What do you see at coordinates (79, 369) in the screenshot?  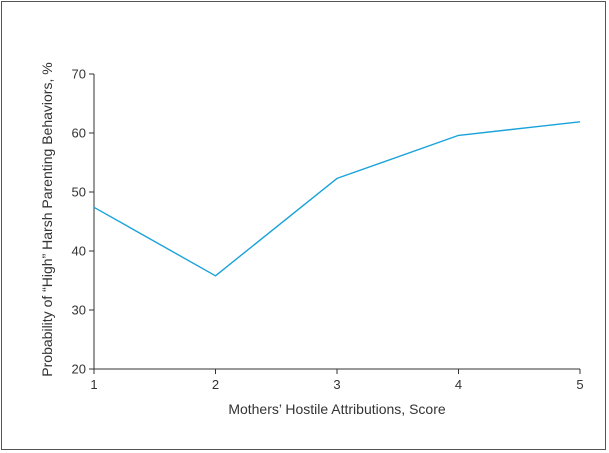 I see `y-tick-label: 20` at bounding box center [79, 369].